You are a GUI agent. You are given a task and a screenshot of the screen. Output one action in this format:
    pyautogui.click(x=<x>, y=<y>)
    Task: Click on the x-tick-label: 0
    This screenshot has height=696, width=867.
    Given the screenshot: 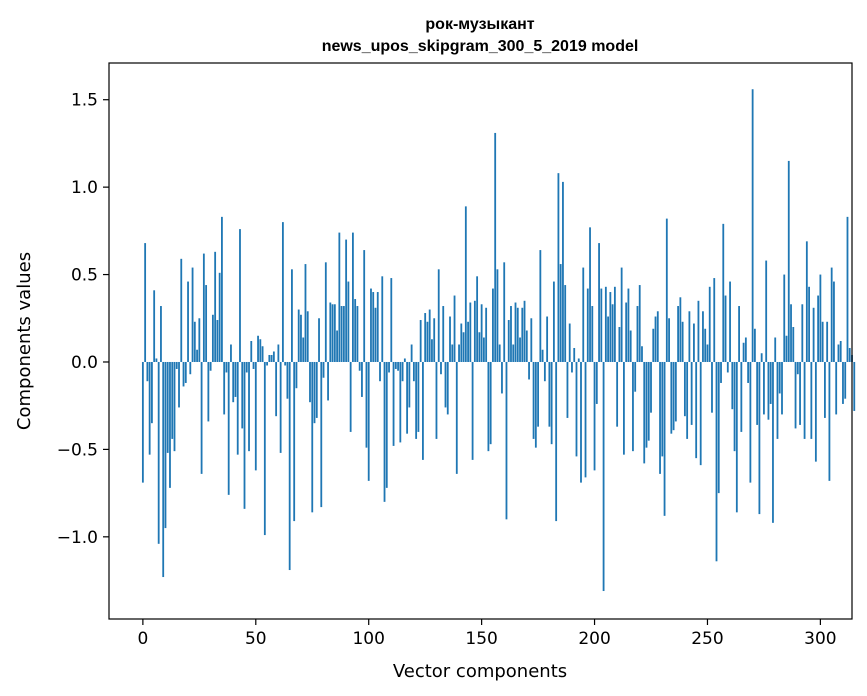 What is the action you would take?
    pyautogui.click(x=142, y=639)
    